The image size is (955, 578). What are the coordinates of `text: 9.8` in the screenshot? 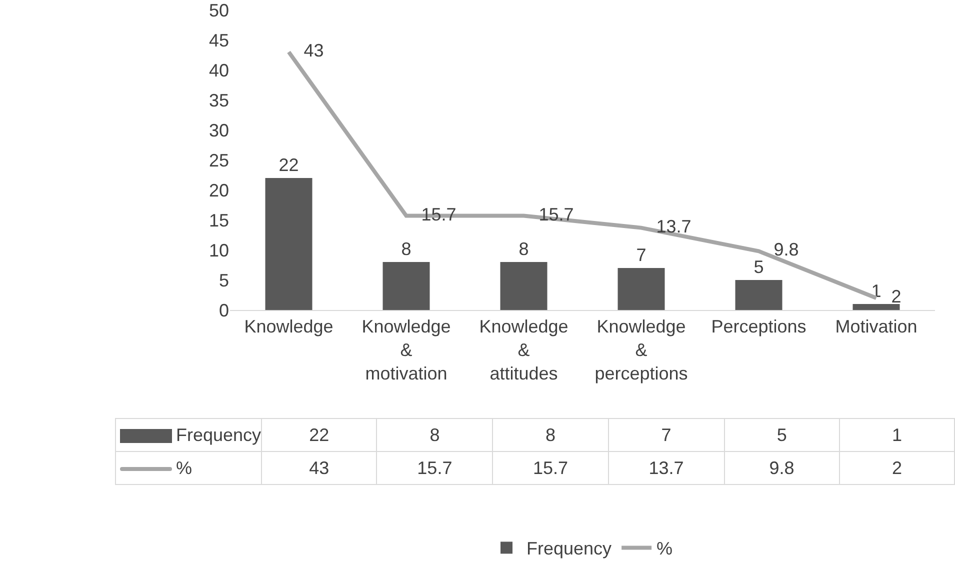 It's located at (786, 250).